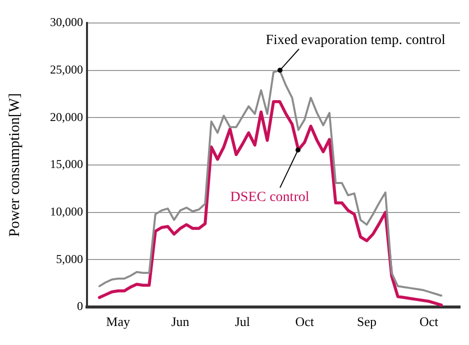 This screenshot has width=469, height=345. I want to click on y-tick-label: 5,000, so click(69, 259).